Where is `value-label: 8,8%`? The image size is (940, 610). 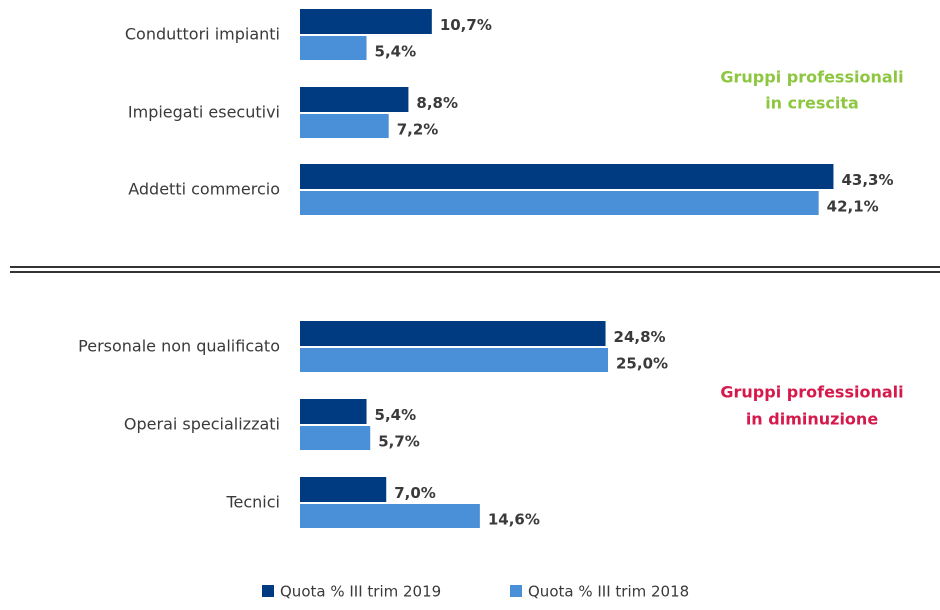
value-label: 8,8% is located at coordinates (437, 103).